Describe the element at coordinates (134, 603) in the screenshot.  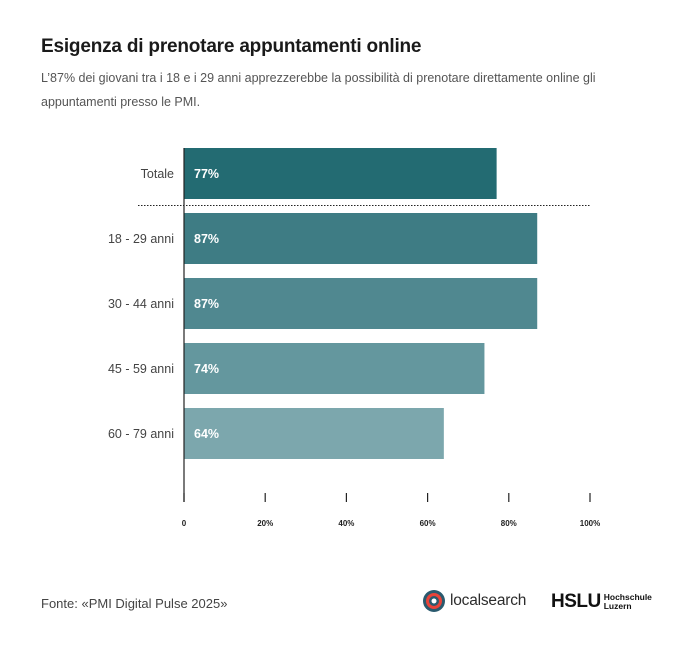
I see `source-note: Fonte: «PMI Digital Pulse 2025»` at that location.